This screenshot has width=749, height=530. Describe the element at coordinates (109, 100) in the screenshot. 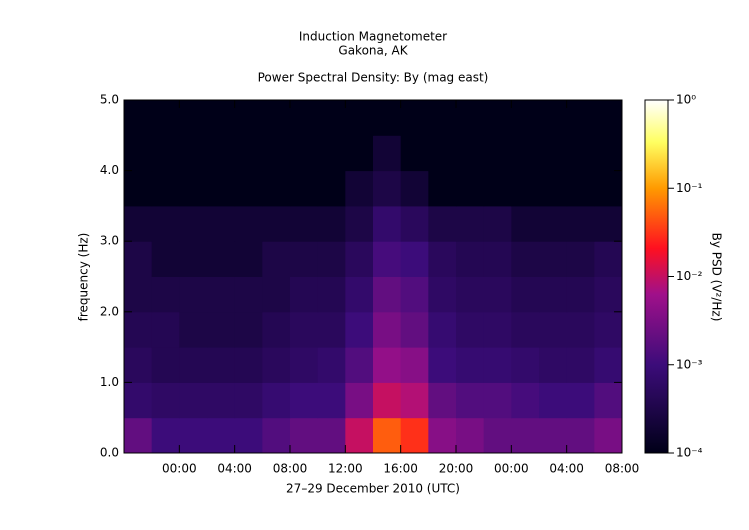

I see `y-tick-label: 5.0` at that location.